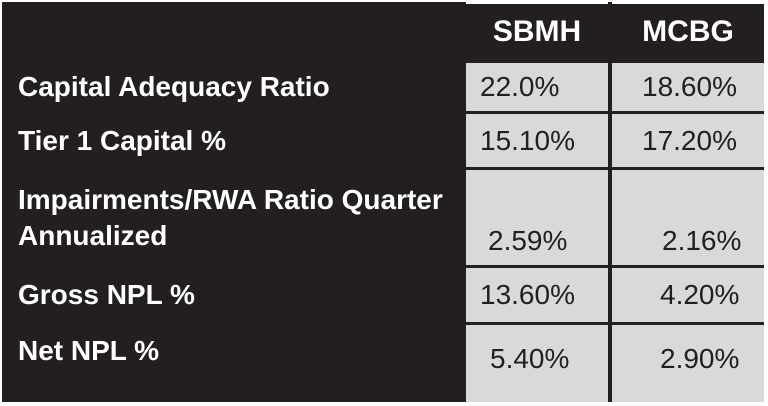 Image resolution: width=768 pixels, height=406 pixels. What do you see at coordinates (688, 140) in the screenshot?
I see `value-mcbg-tier-1-capital: 17.20%` at bounding box center [688, 140].